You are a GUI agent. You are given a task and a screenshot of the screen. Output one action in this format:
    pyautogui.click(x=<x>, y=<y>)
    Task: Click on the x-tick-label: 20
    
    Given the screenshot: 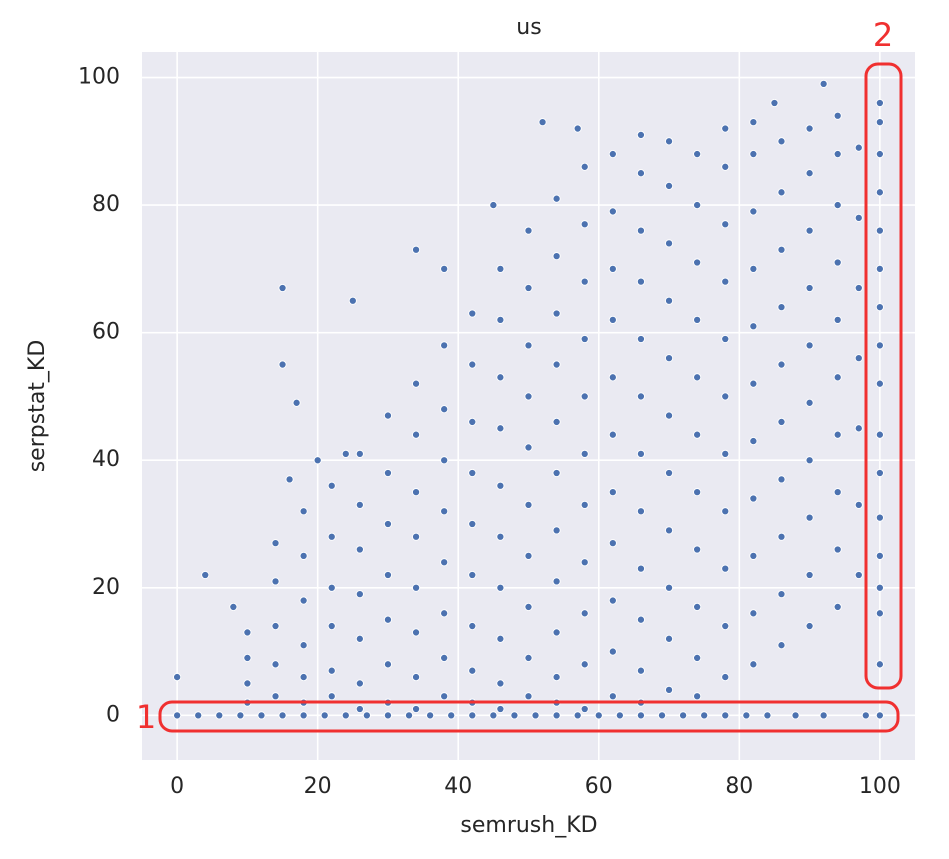 What is the action you would take?
    pyautogui.click(x=318, y=786)
    